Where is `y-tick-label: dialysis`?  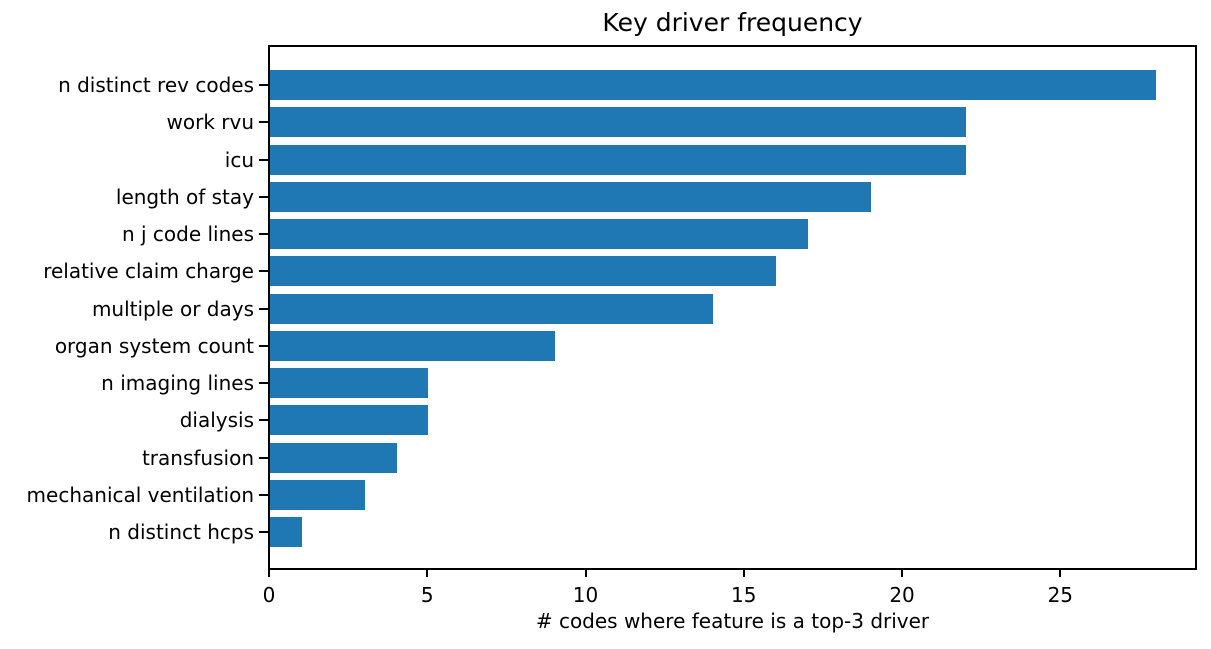 y-tick-label: dialysis is located at coordinates (216, 420).